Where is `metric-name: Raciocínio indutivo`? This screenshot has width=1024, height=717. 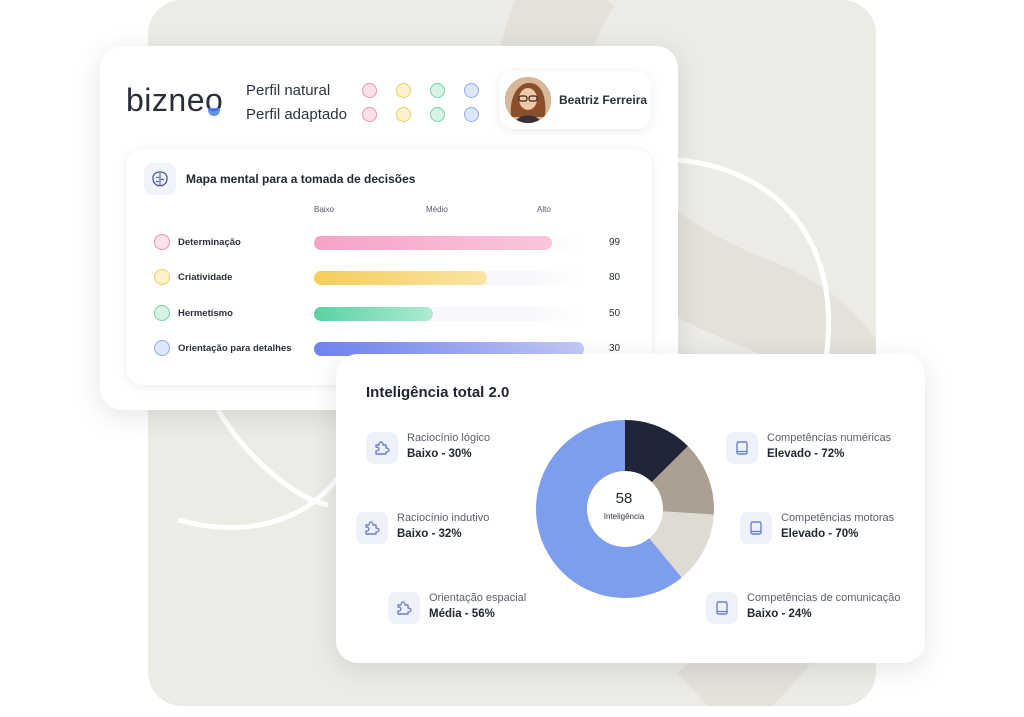
metric-name: Raciocínio indutivo is located at coordinates (443, 518).